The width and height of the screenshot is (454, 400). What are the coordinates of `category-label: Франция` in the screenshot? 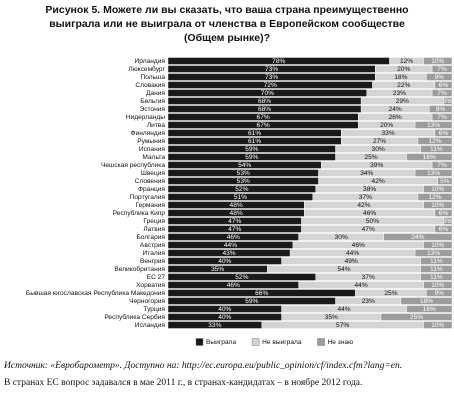 It's located at (151, 189).